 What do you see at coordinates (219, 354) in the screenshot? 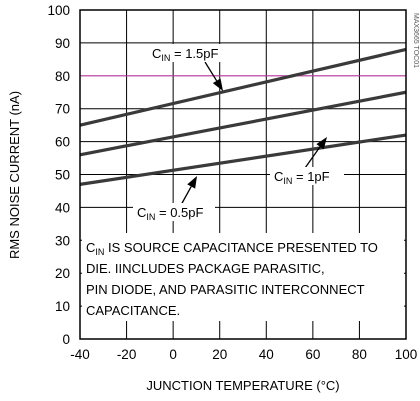
I see `x-tick-label: 20` at bounding box center [219, 354].